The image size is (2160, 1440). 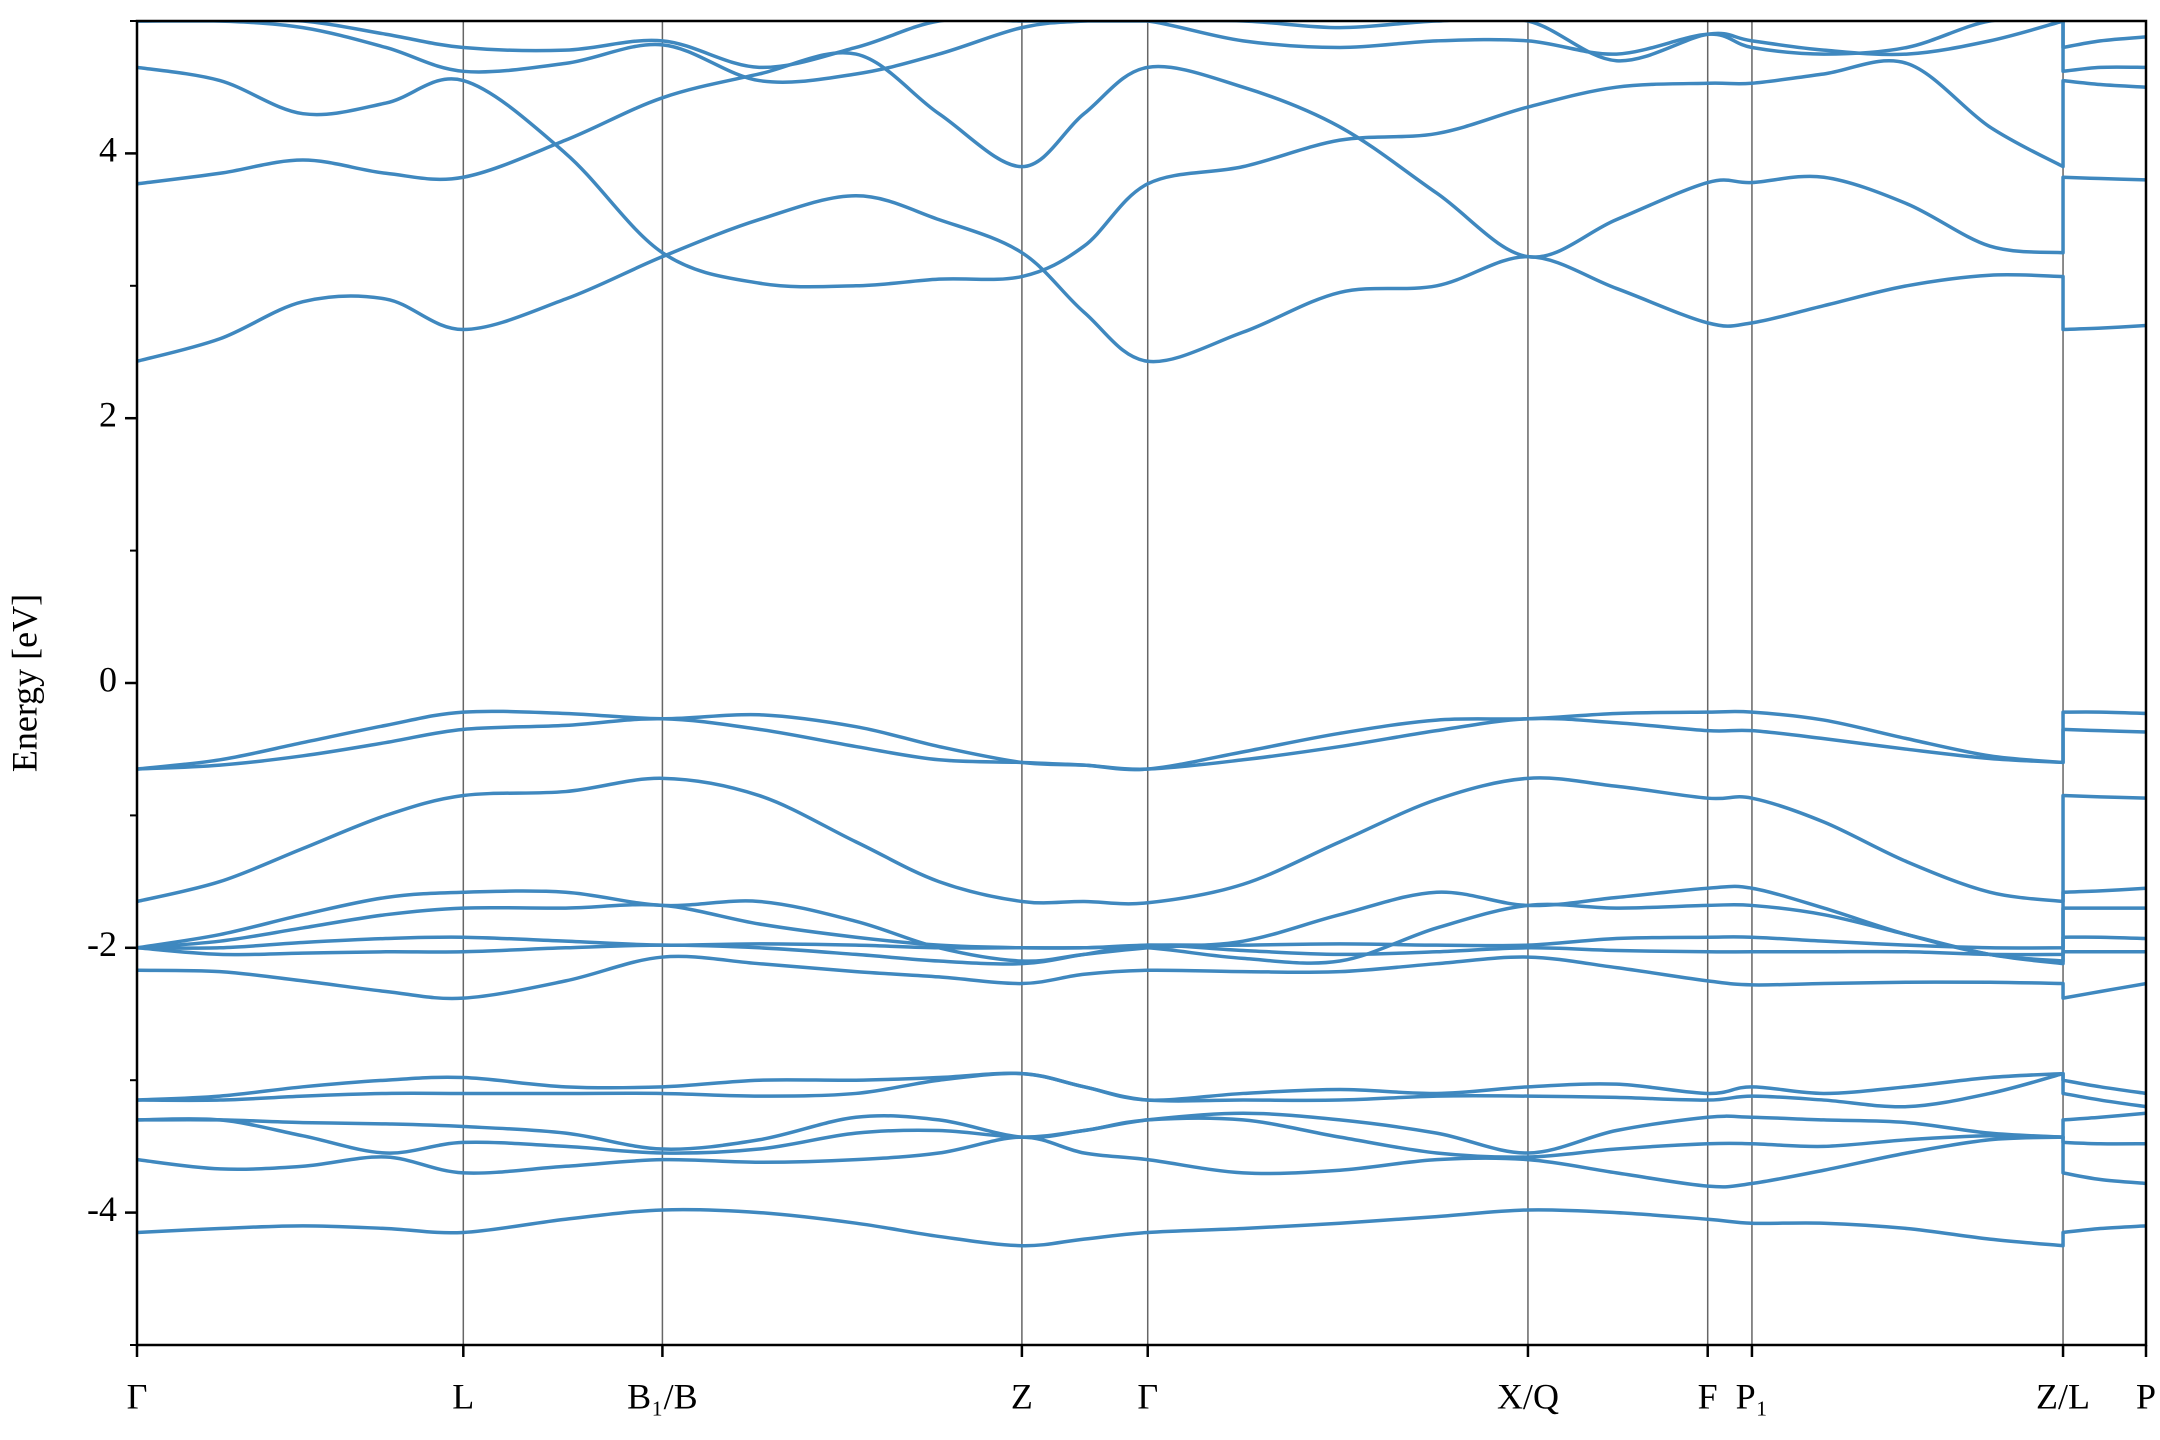 I want to click on y-tick-label: -4, so click(x=102, y=1209).